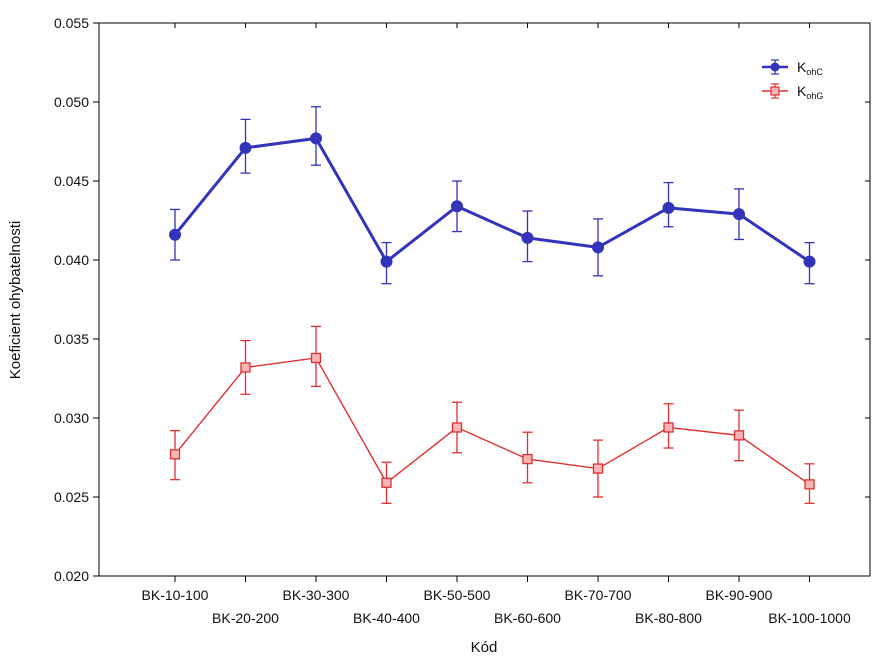 This screenshot has height=662, width=872. Describe the element at coordinates (71, 339) in the screenshot. I see `y-tick-label: 0.035` at that location.